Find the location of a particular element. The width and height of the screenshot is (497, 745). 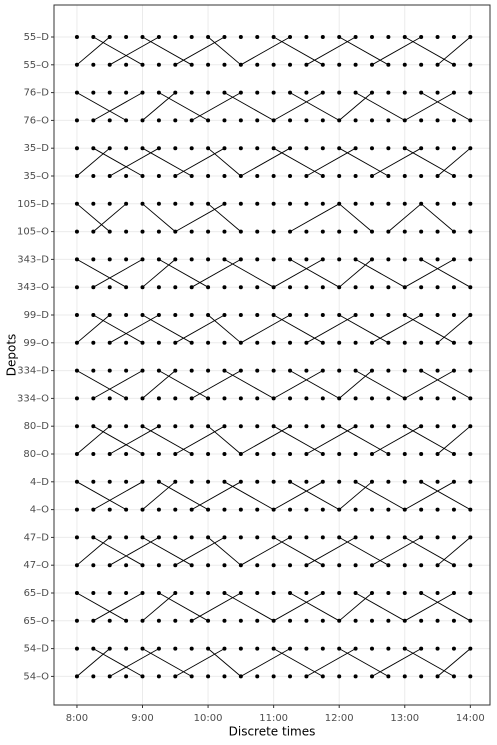

y-tick-label: 334–D is located at coordinates (33, 371).